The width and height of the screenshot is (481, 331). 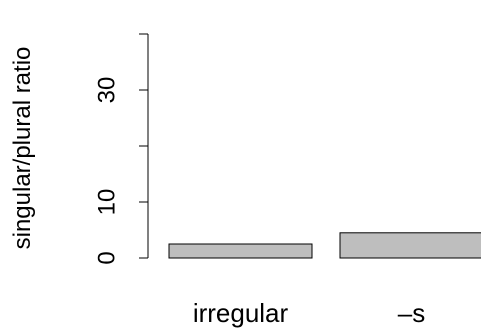 I want to click on category-label-1: –s, so click(x=411, y=313).